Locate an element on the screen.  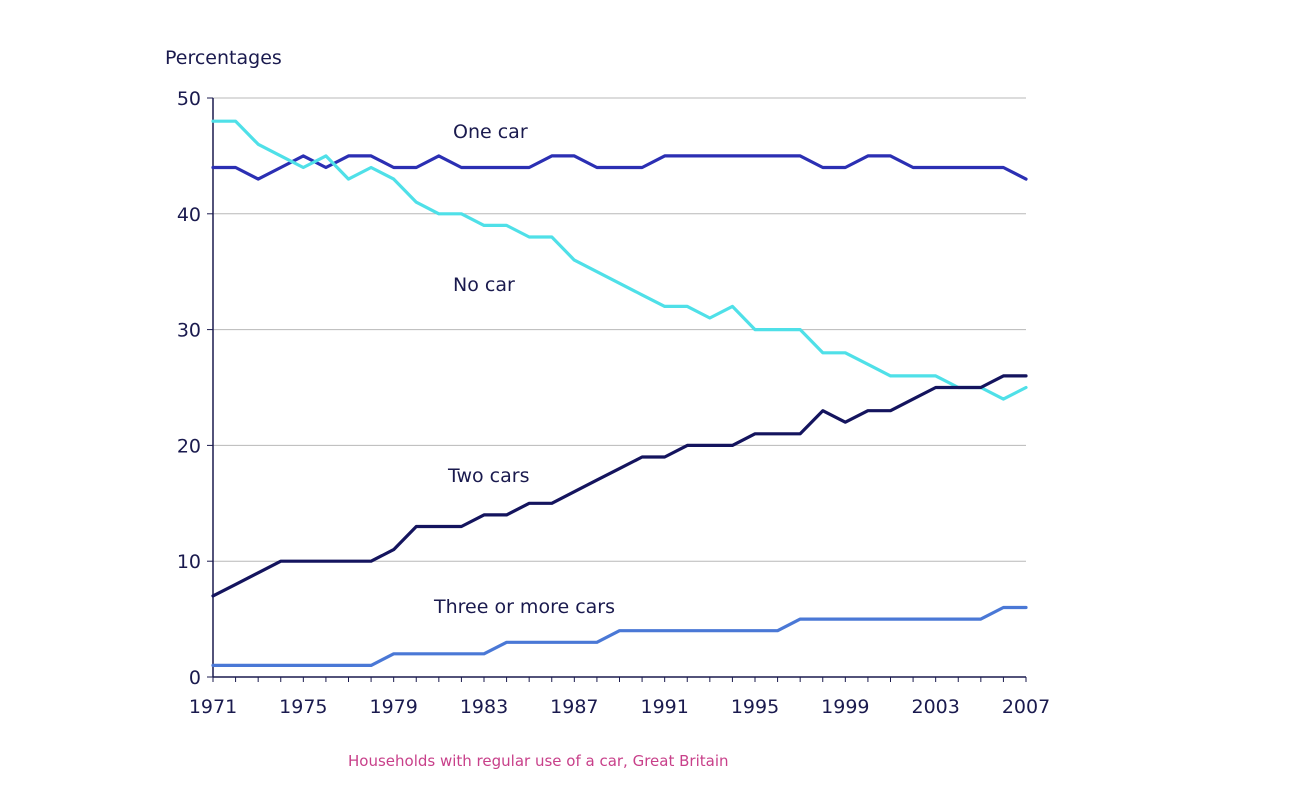
y-tick-label: 30 is located at coordinates (189, 331).